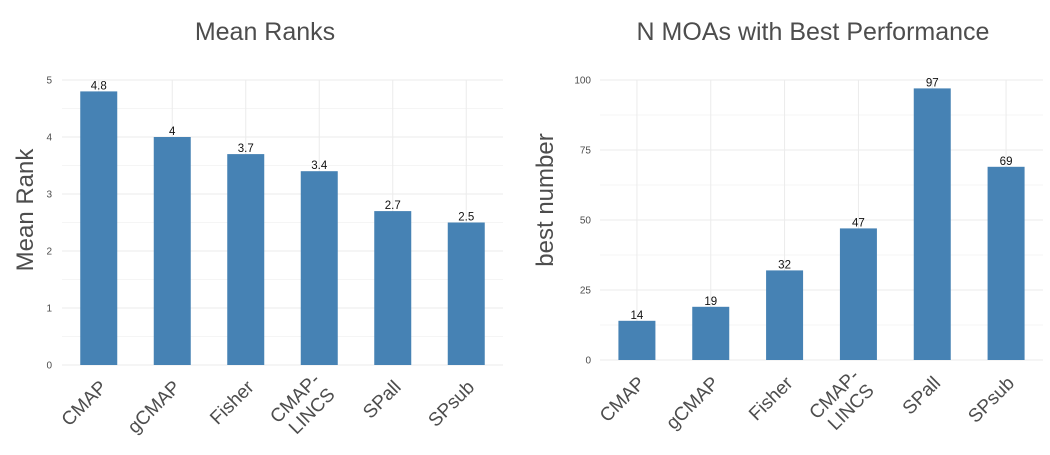 This screenshot has height=455, width=1050. I want to click on chart2-xtick-label-line: SPsub, so click(991, 400).